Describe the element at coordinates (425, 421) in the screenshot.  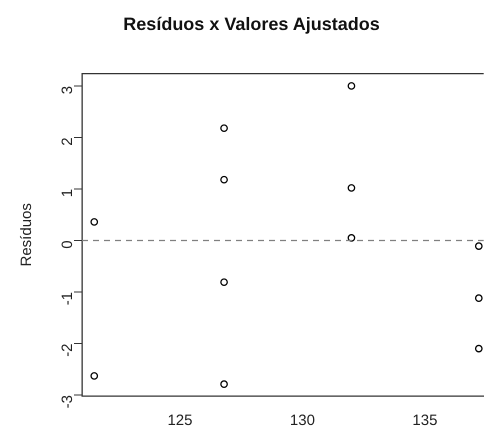
I see `x-tick-label: 135` at that location.